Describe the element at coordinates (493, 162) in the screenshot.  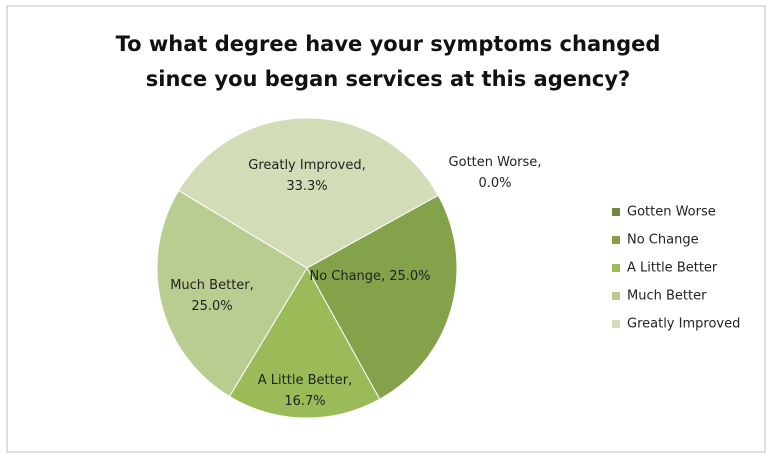
I see `label-category: Gotten Worse` at that location.